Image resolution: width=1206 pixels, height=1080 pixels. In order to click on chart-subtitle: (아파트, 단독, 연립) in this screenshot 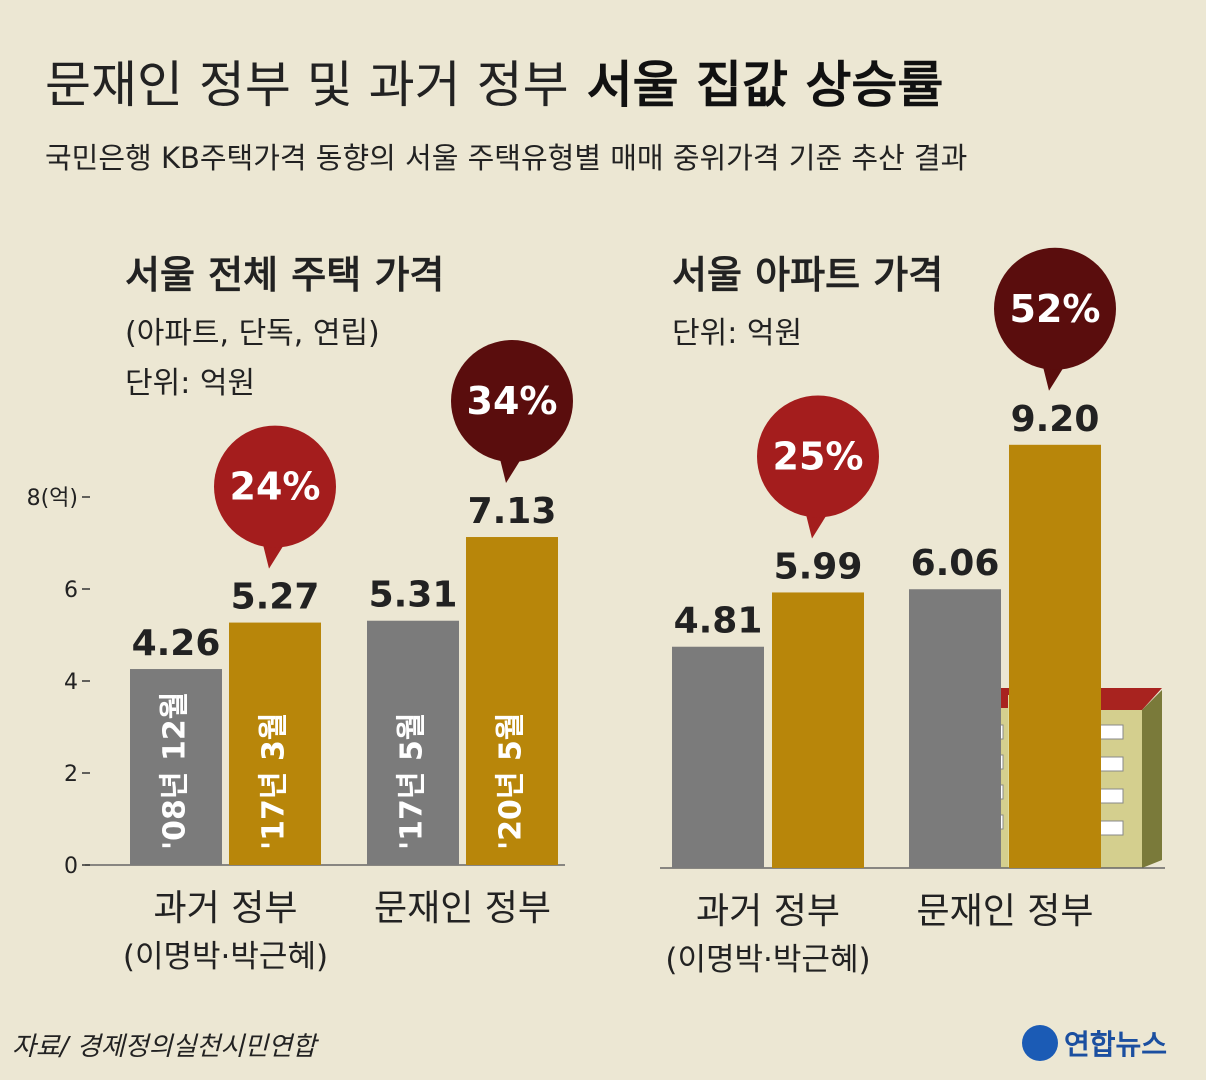, I will do `click(252, 333)`.